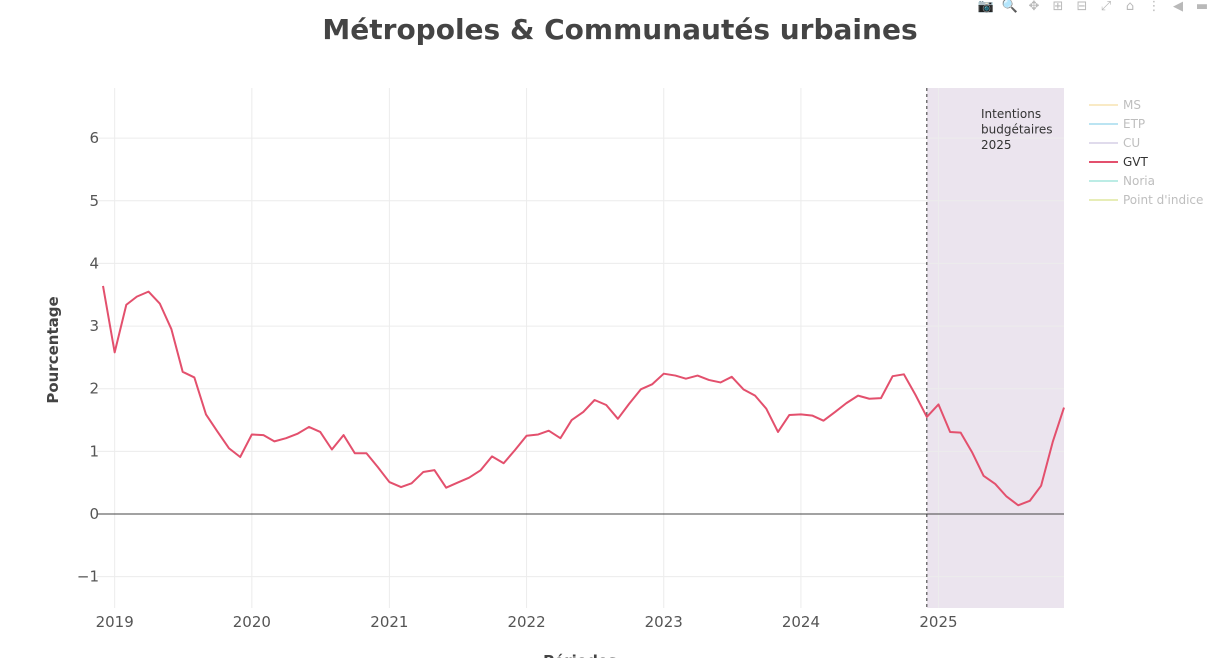  What do you see at coordinates (88, 577) in the screenshot?
I see `y-tick-label: −1` at bounding box center [88, 577].